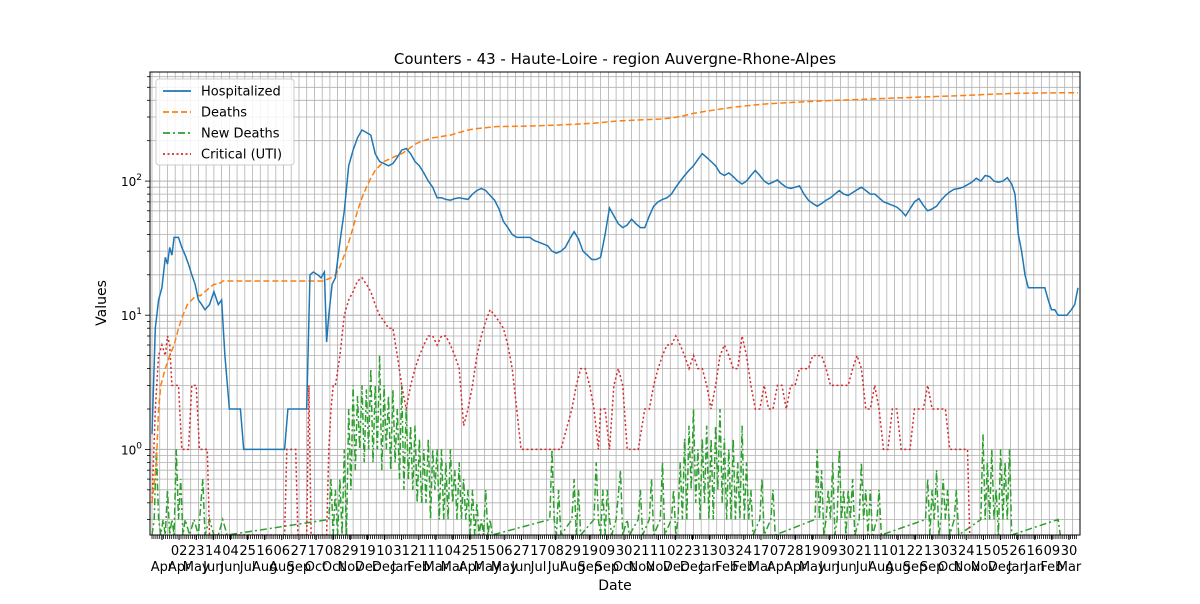 This screenshot has width=1200, height=604. I want to click on legend-label: Critical (UTI), so click(241, 155).